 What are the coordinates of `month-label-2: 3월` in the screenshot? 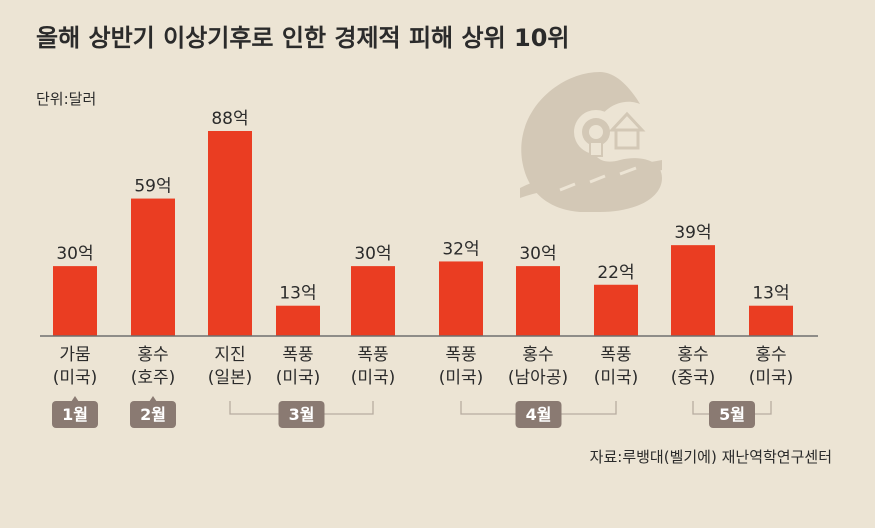 It's located at (302, 414).